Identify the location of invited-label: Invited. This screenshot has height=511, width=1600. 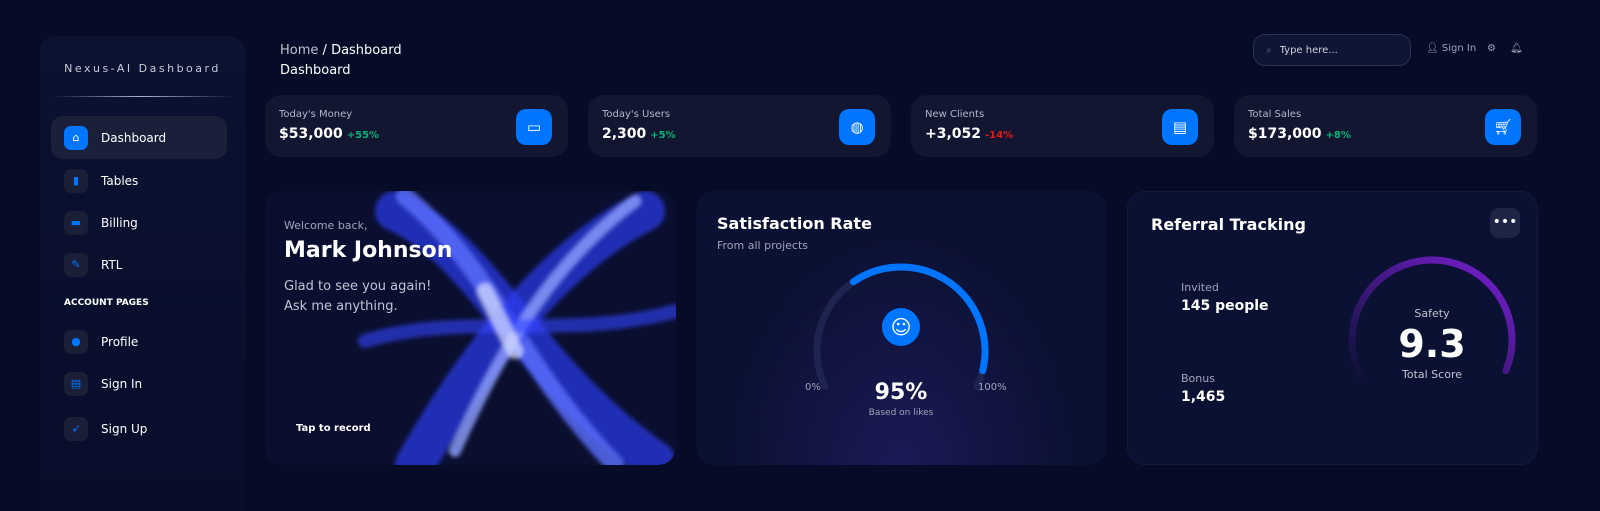
(1200, 287).